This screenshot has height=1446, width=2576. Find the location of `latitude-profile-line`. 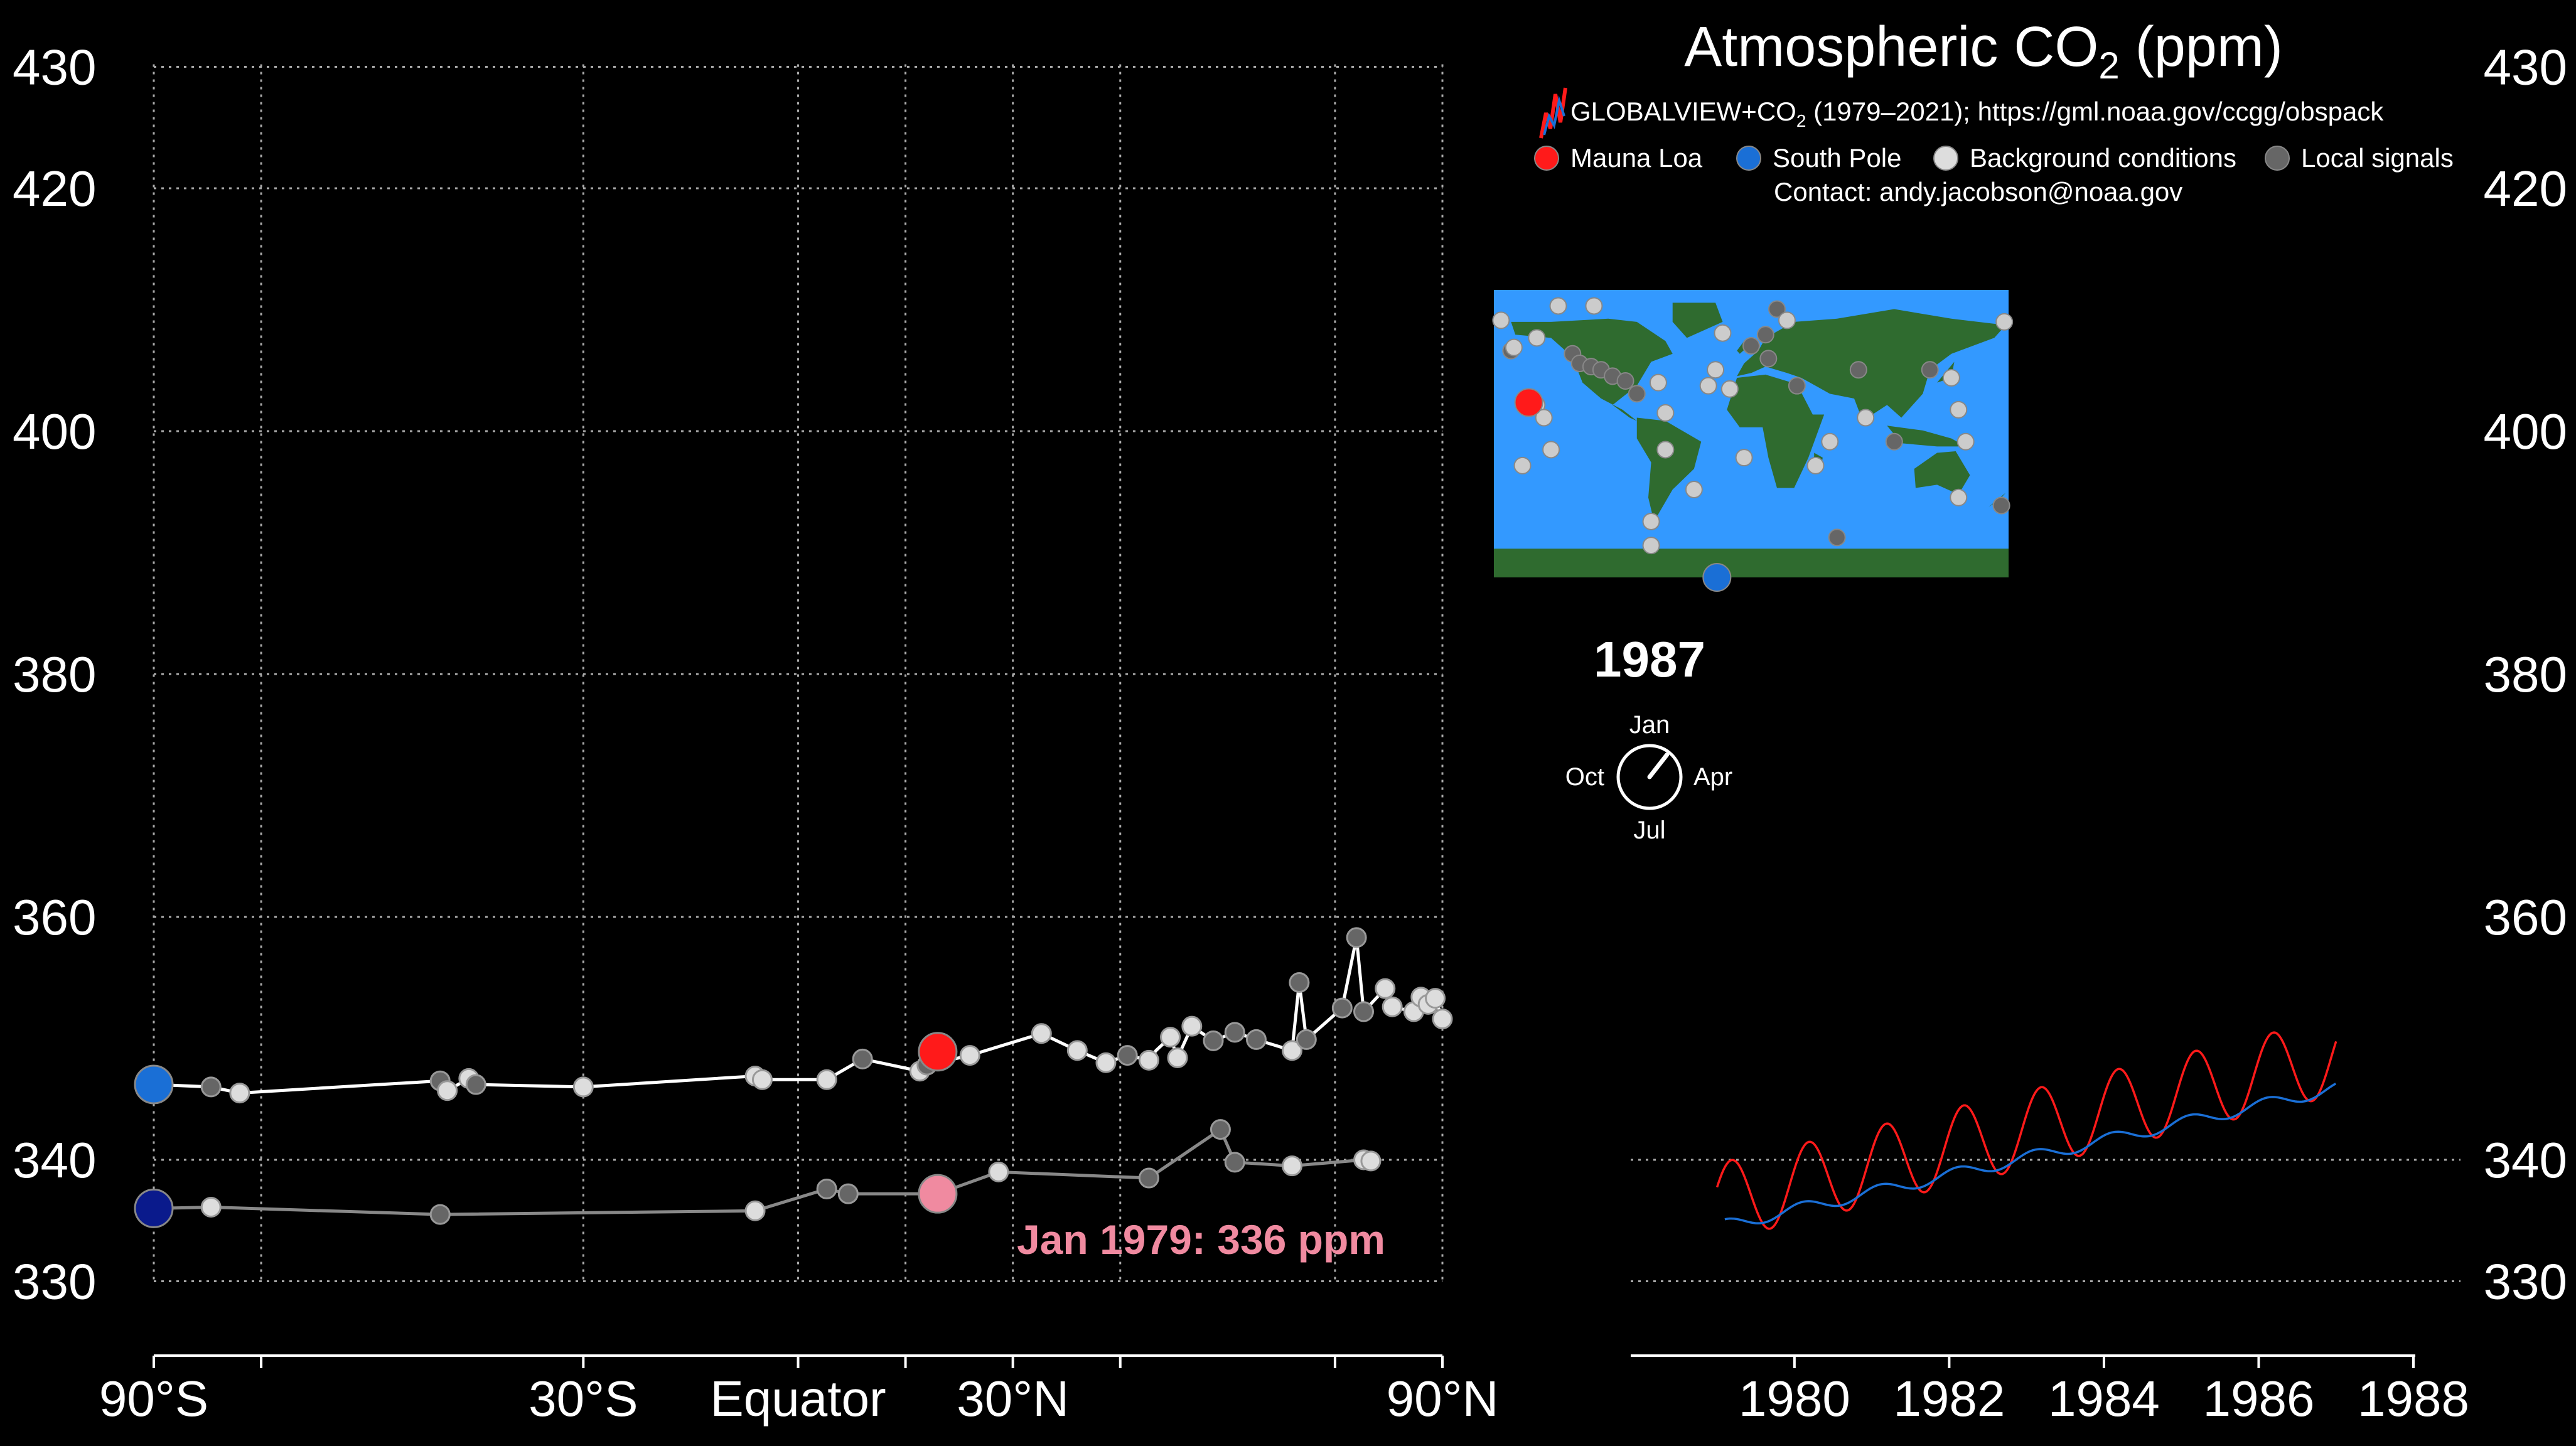

latitude-profile-line is located at coordinates (762, 1171).